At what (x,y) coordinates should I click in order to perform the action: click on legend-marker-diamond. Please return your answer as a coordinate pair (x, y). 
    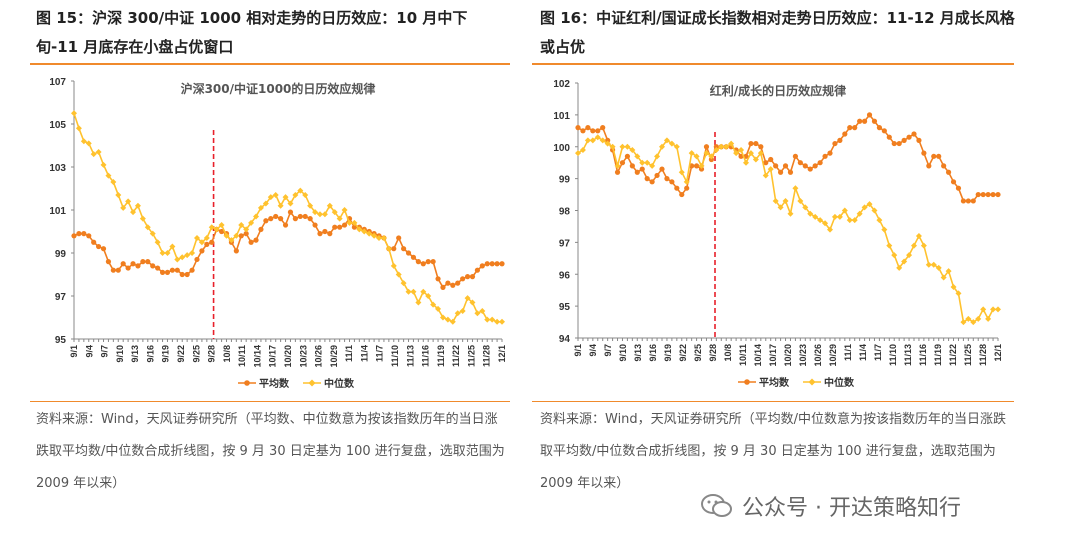
    Looking at the image, I should click on (812, 382).